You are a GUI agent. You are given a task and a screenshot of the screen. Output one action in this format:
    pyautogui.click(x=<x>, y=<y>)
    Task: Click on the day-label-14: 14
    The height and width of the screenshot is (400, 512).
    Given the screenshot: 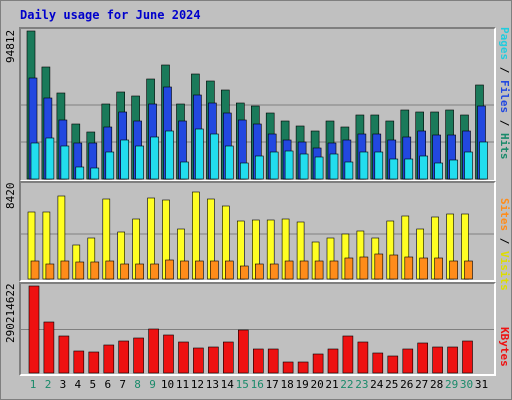 What is the action you would take?
    pyautogui.click(x=228, y=384)
    